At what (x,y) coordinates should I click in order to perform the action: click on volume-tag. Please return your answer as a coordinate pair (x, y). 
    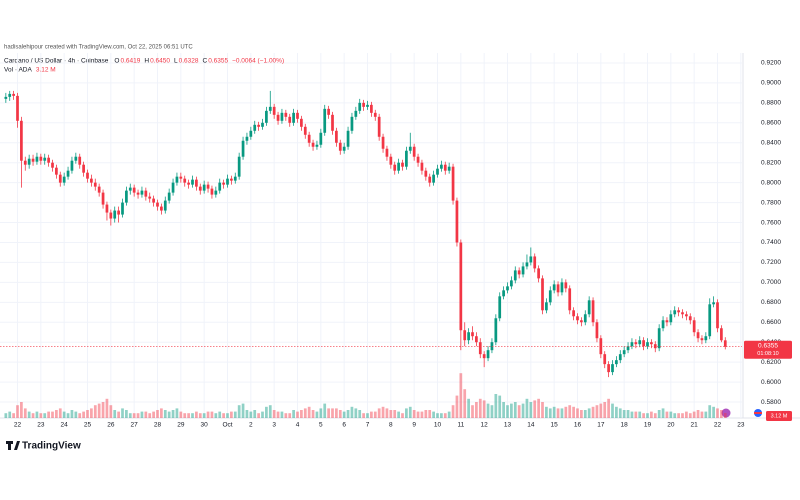
    Looking at the image, I should click on (779, 416).